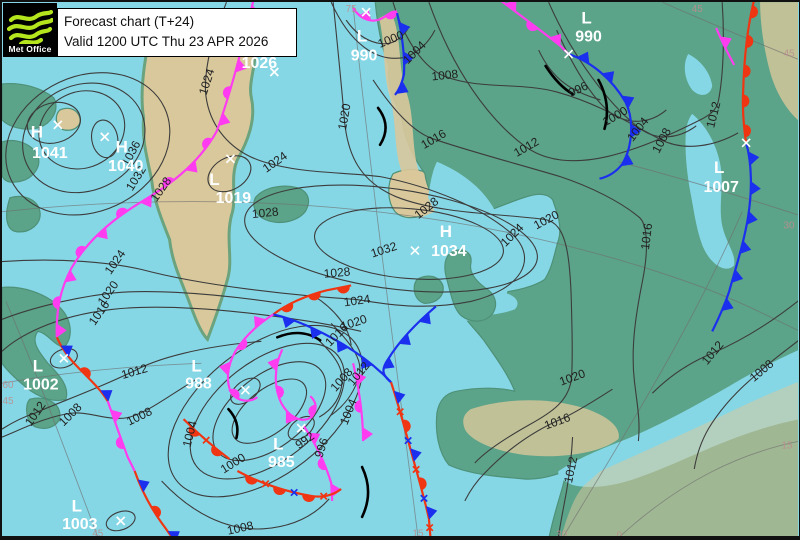  I want to click on graticule-label: 75, so click(352, 9).